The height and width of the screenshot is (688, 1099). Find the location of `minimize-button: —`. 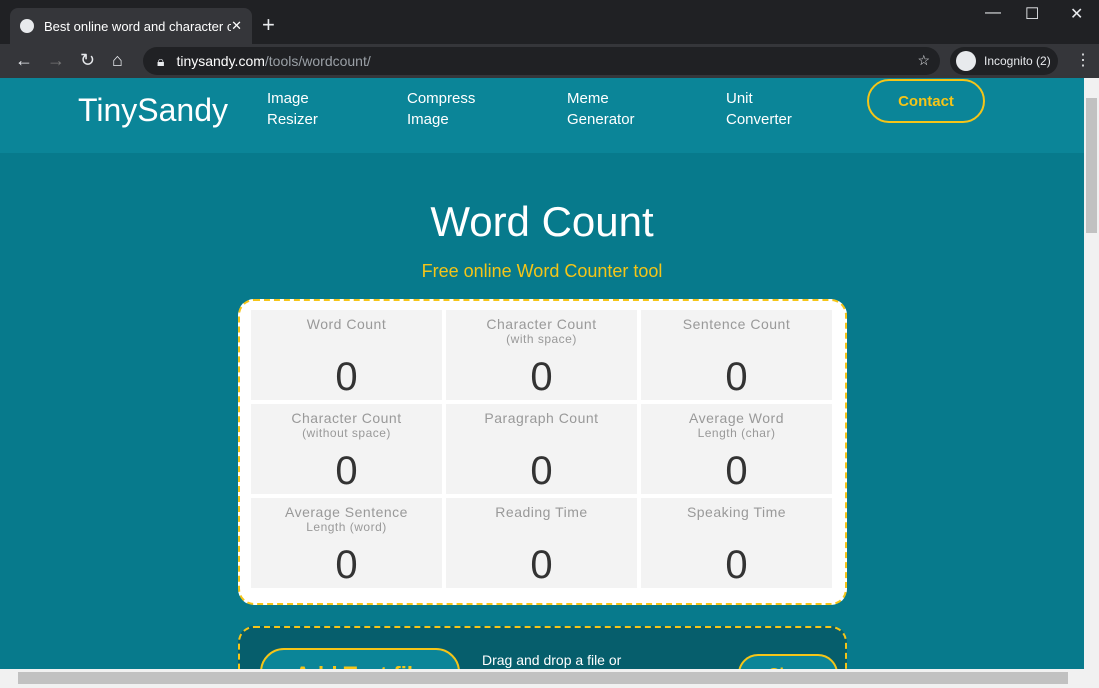

minimize-button: — is located at coordinates (993, 12).